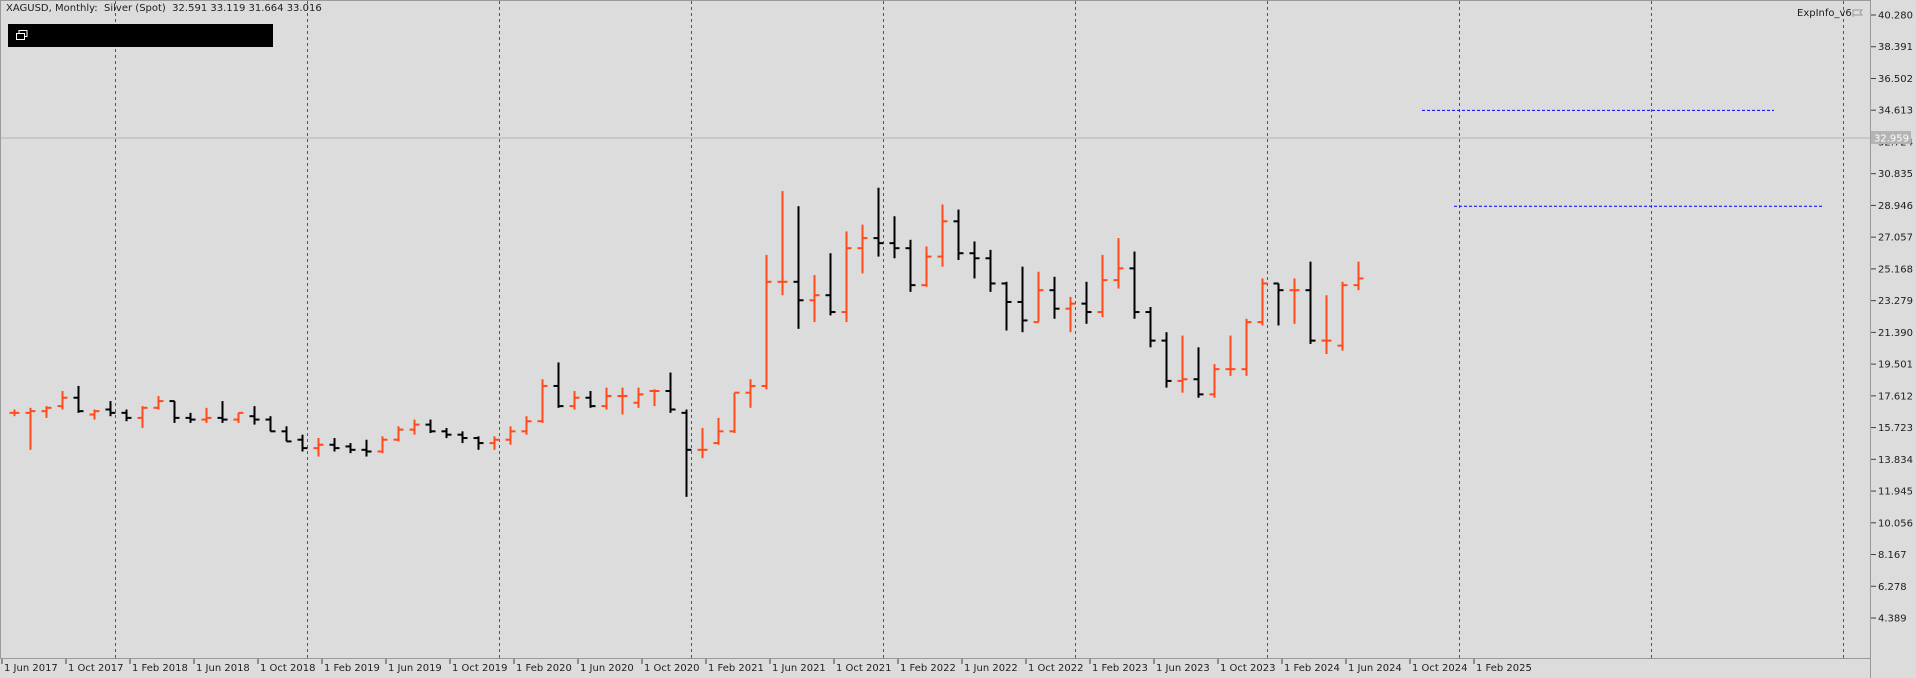  I want to click on time-tick-label: 1 Jun 2022, so click(991, 668).